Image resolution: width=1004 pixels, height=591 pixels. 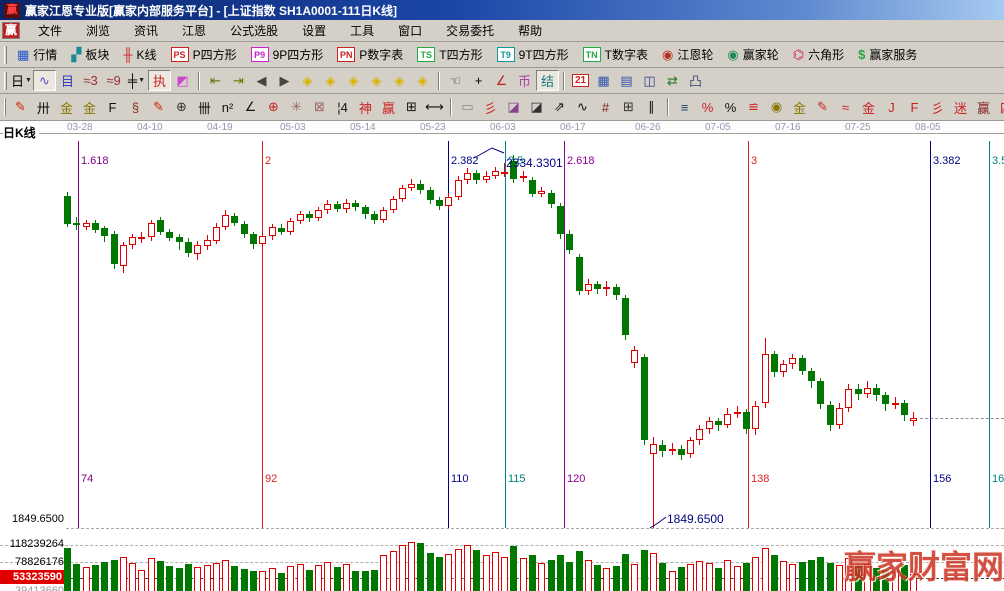 What do you see at coordinates (603, 80) in the screenshot?
I see `calculator-icon: ▦` at bounding box center [603, 80].